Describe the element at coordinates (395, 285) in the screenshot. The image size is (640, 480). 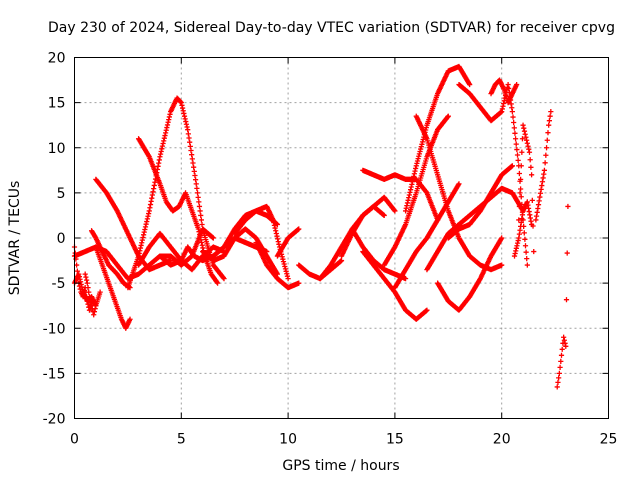
I see `series-s21` at that location.